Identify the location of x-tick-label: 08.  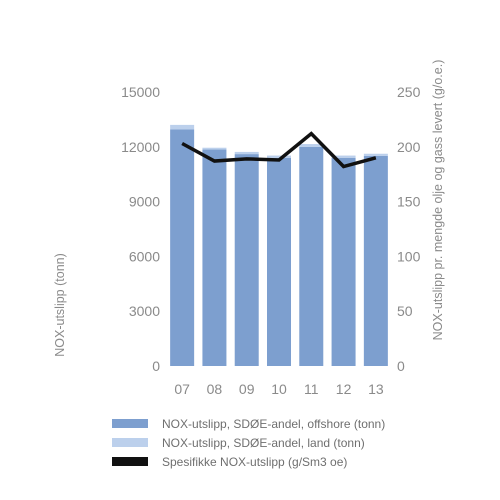
(215, 389).